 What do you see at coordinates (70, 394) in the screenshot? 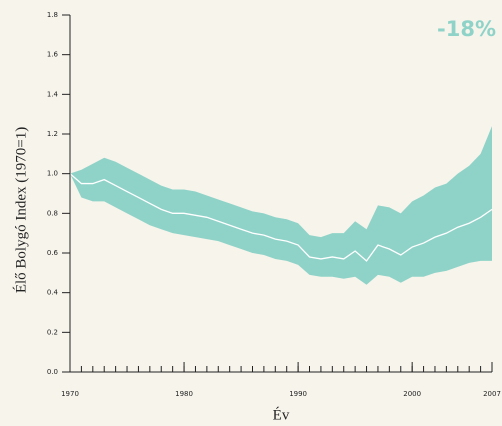
I see `x-tick-label: 1970` at bounding box center [70, 394].